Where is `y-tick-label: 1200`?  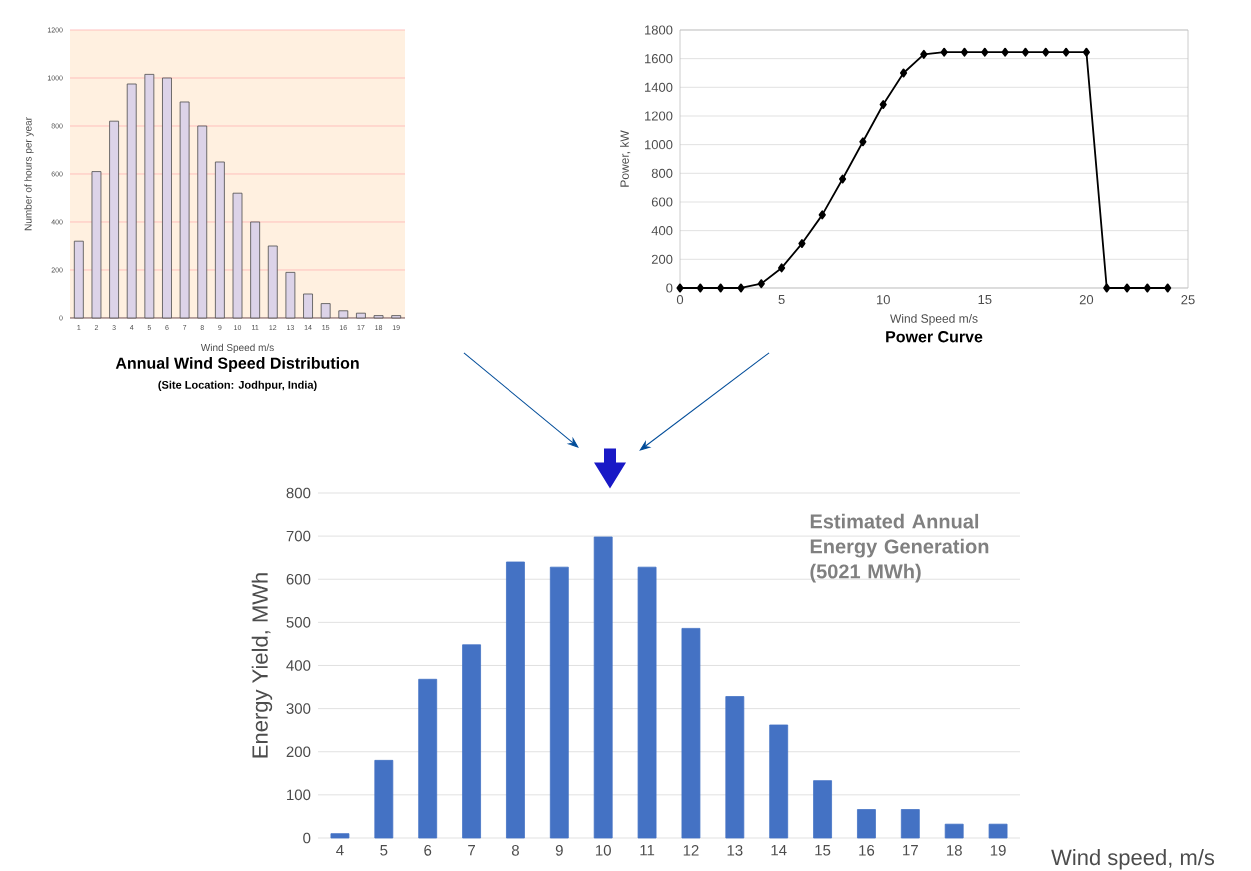
y-tick-label: 1200 is located at coordinates (659, 116).